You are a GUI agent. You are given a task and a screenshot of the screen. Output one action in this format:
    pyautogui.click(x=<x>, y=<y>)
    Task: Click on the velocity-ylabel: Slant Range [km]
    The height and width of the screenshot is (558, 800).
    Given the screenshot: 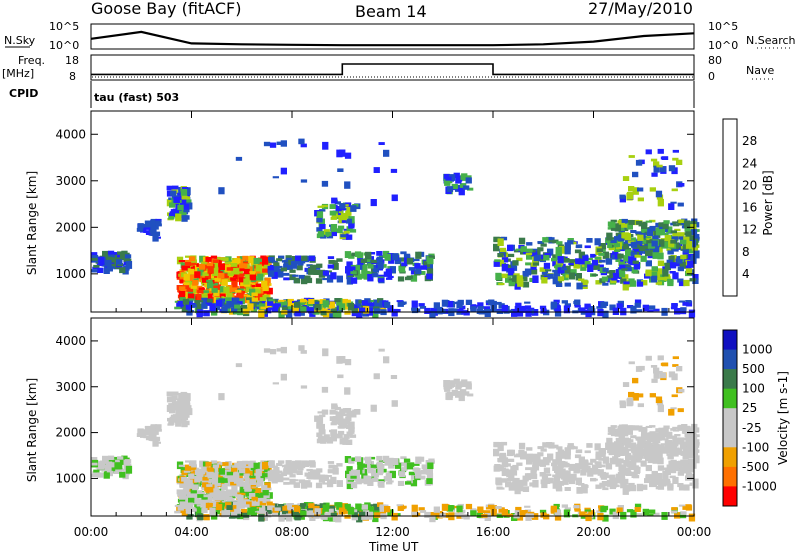 What is the action you would take?
    pyautogui.click(x=32, y=430)
    